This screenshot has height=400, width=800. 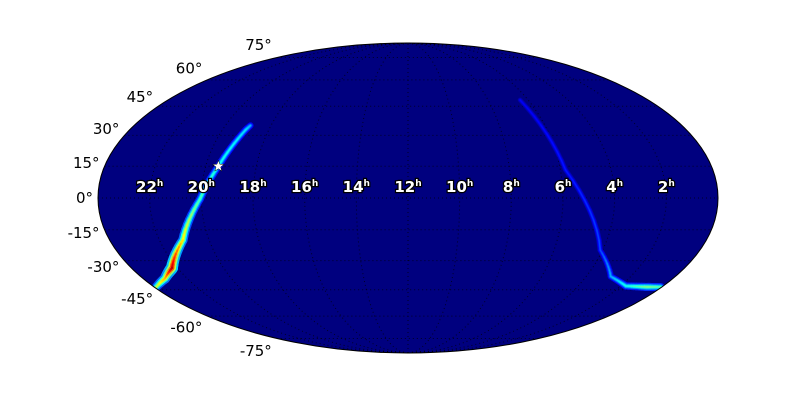 I want to click on ra-tick-label: 22h, so click(x=149, y=187).